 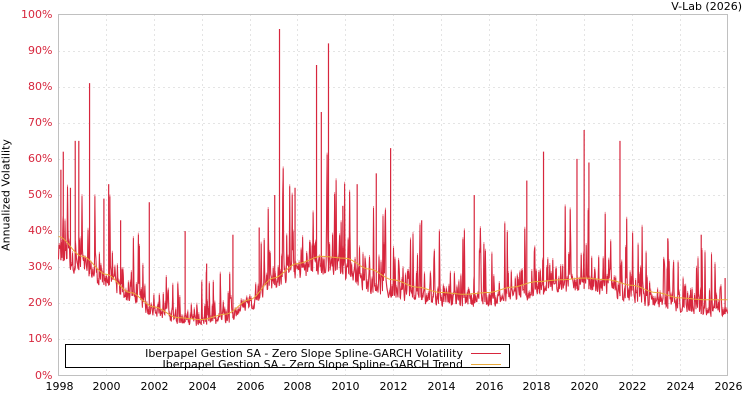 I want to click on x-tick-label: 2004, so click(x=202, y=386).